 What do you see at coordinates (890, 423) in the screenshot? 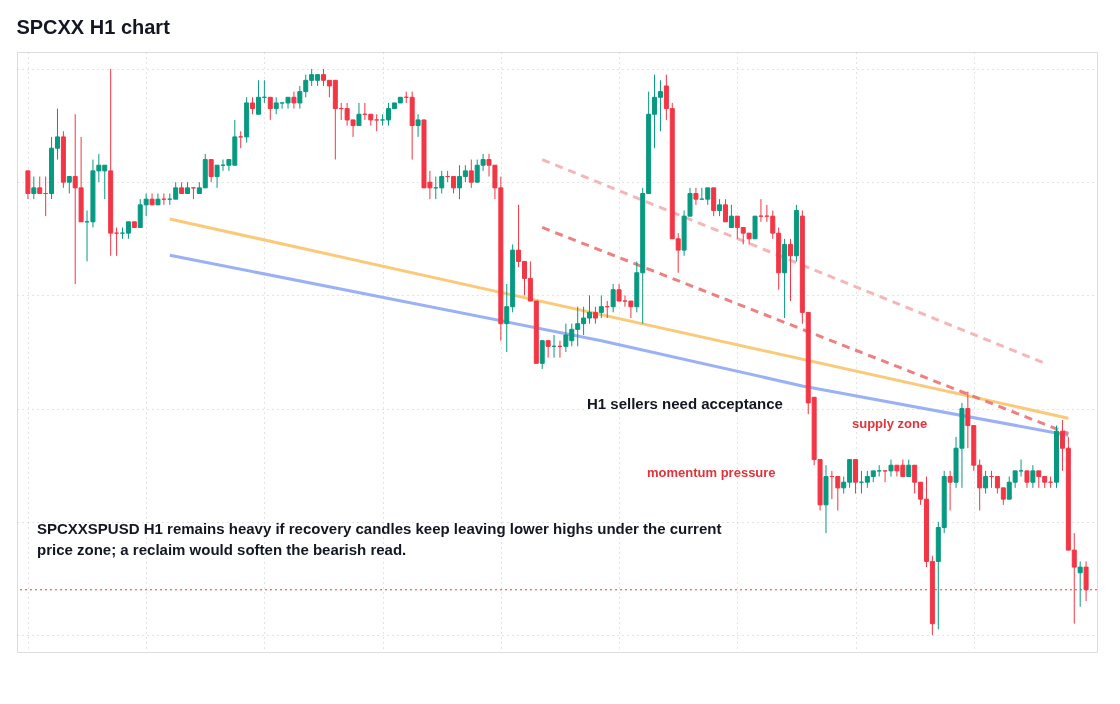
I see `annotation: supply zone` at bounding box center [890, 423].